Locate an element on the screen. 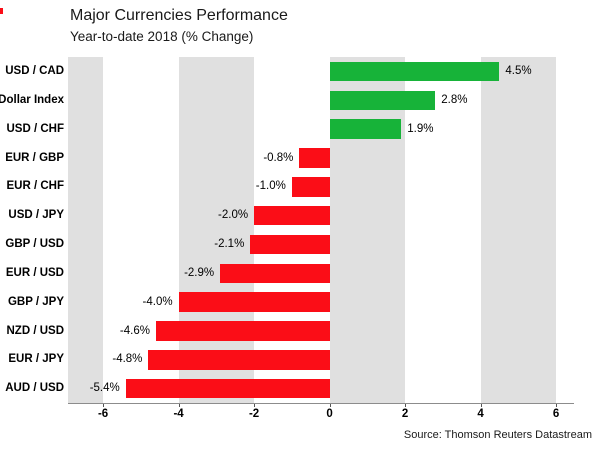 The width and height of the screenshot is (600, 450). category-label: GBP / JPY is located at coordinates (35, 301).